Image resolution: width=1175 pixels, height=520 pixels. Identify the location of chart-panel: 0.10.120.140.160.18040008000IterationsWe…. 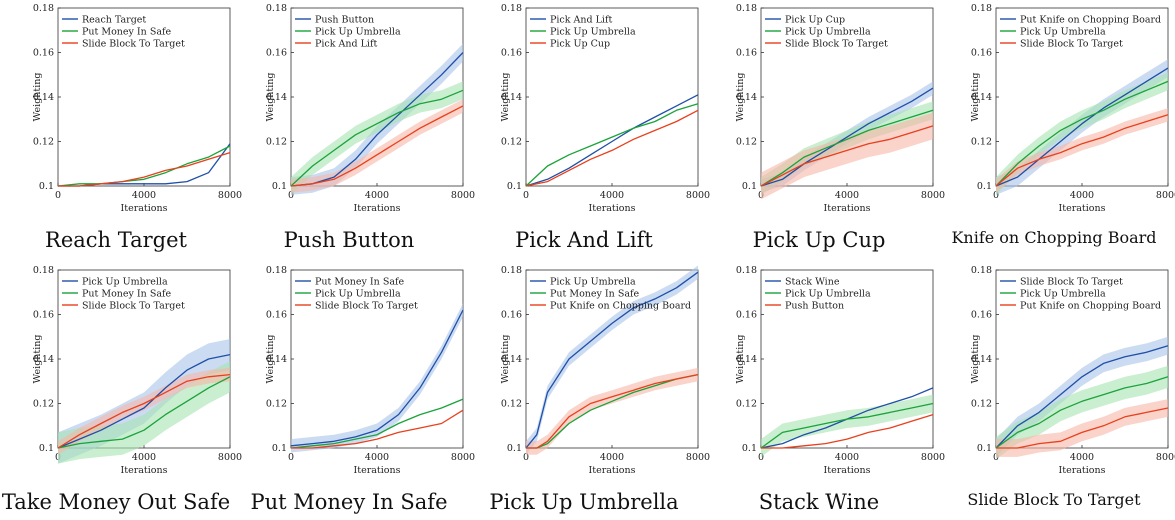
(824, 129).